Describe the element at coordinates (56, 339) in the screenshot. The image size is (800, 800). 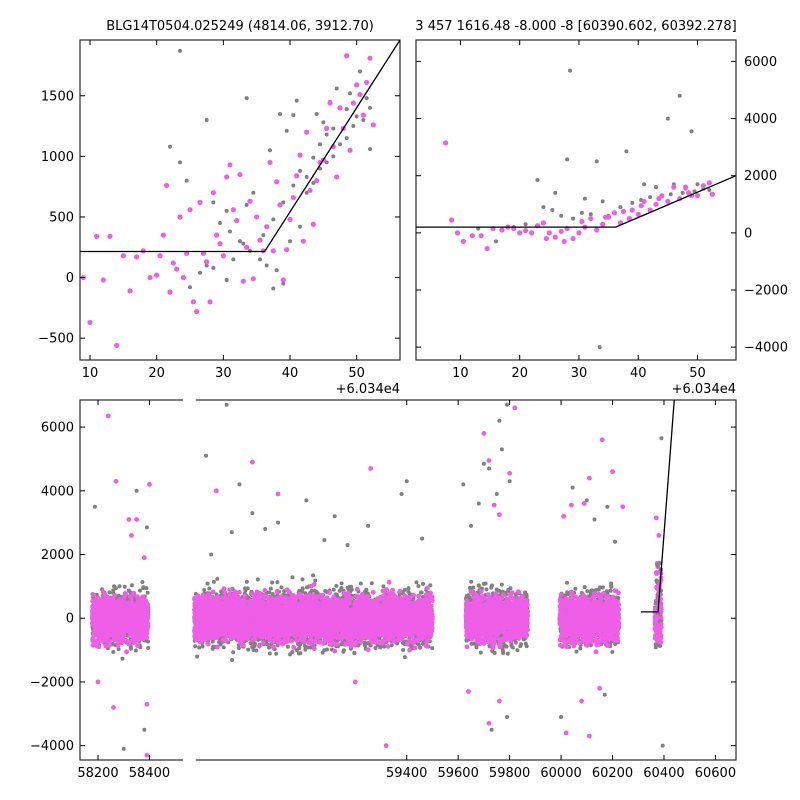
I see `y-tick-label: −500` at that location.